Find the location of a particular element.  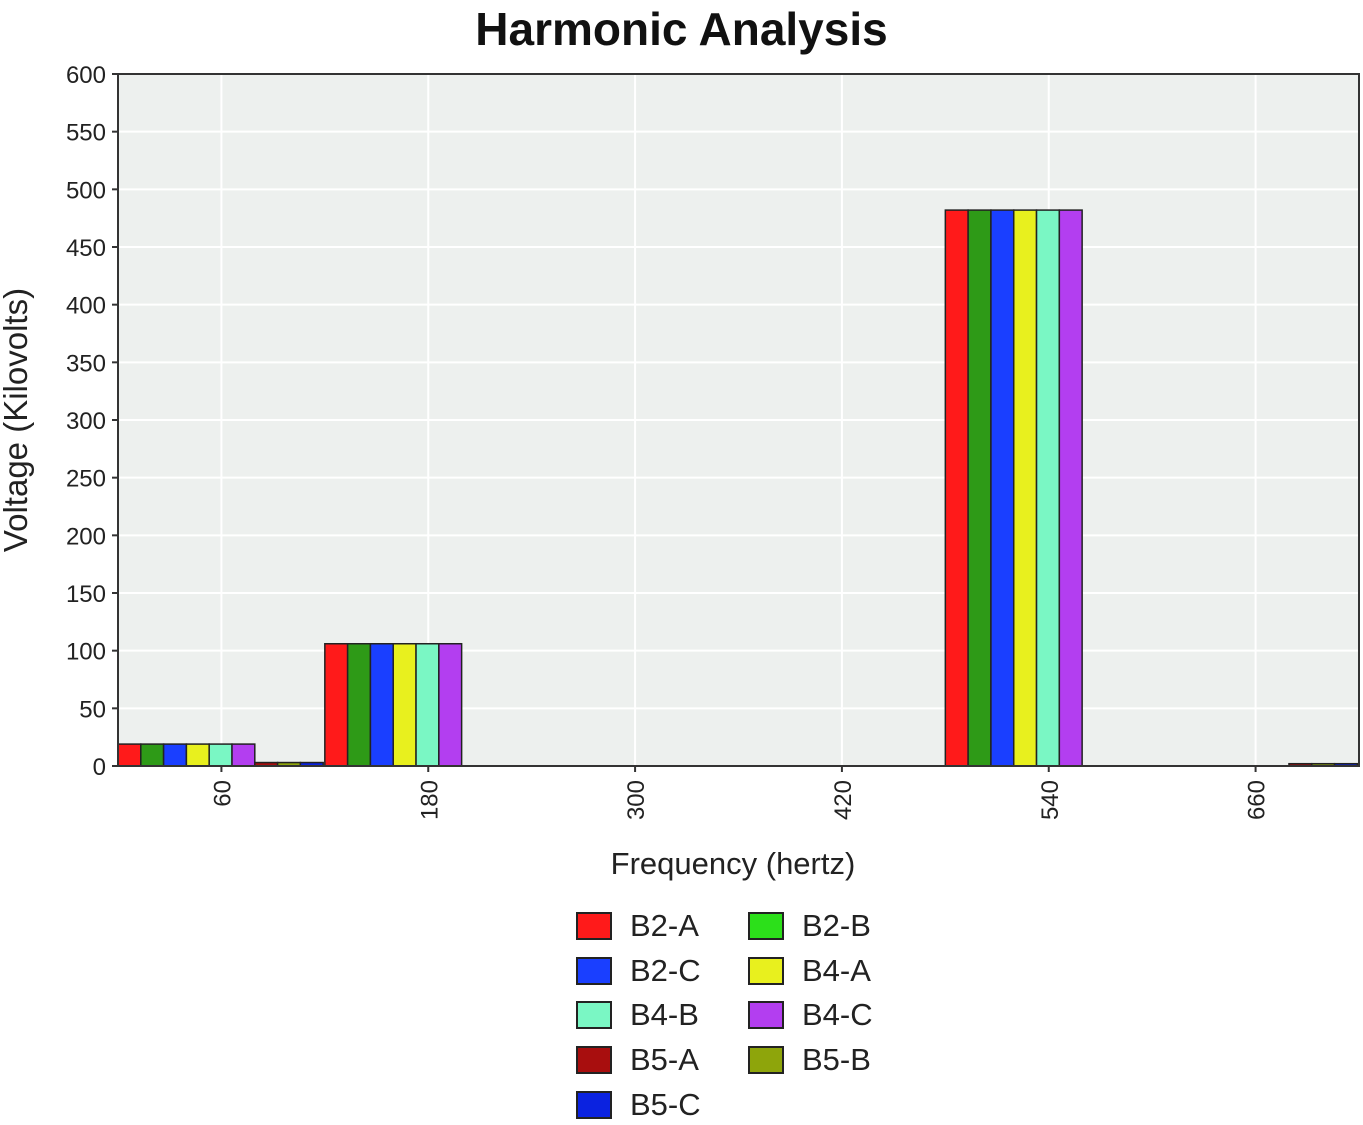

legend-item-b4-c: B4-C is located at coordinates (833, 1015).